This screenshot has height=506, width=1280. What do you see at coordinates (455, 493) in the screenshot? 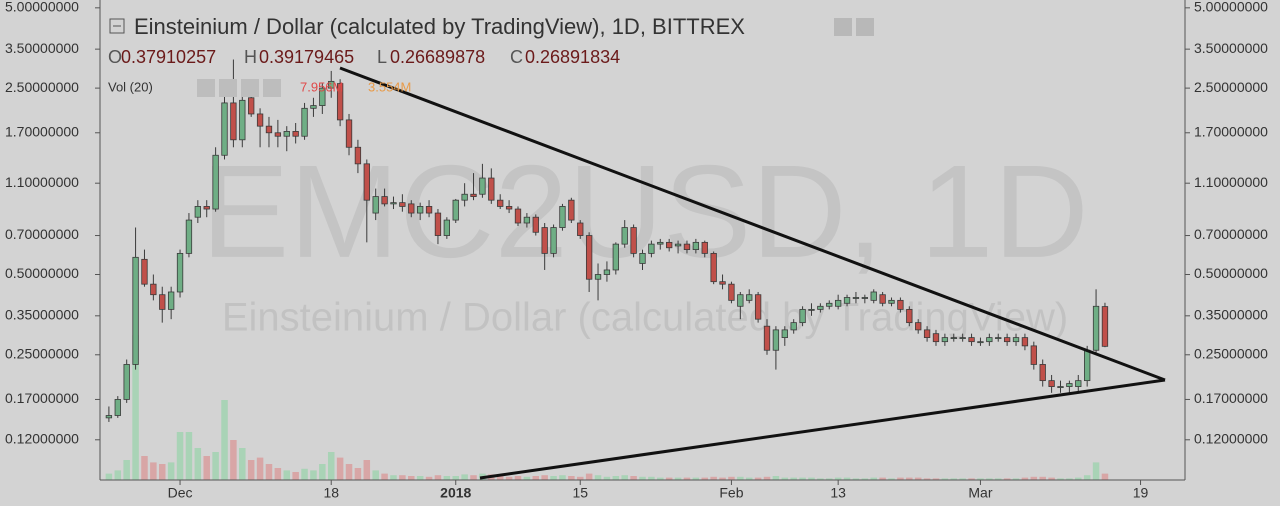
I see `x-tick-label: 2018` at bounding box center [455, 493].